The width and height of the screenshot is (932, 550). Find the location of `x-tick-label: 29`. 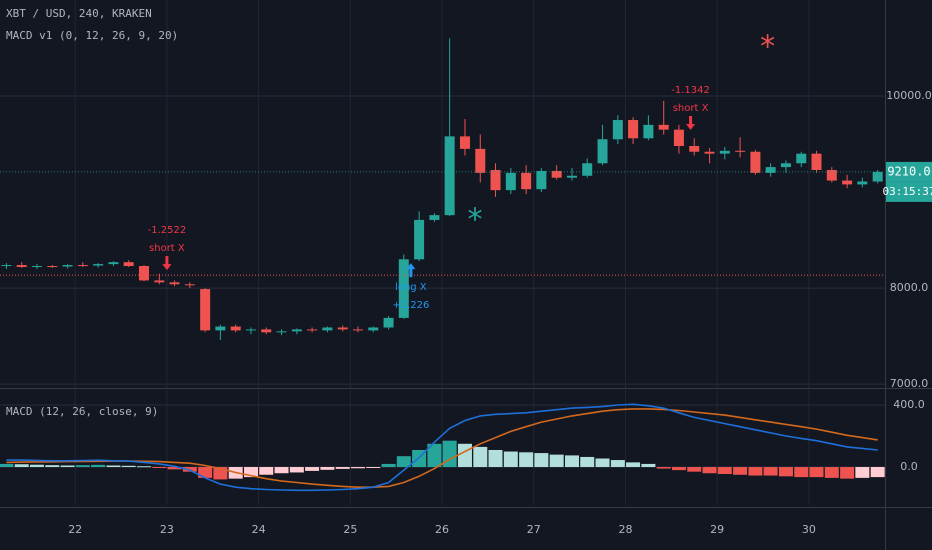

x-tick-label: 29 is located at coordinates (717, 529).